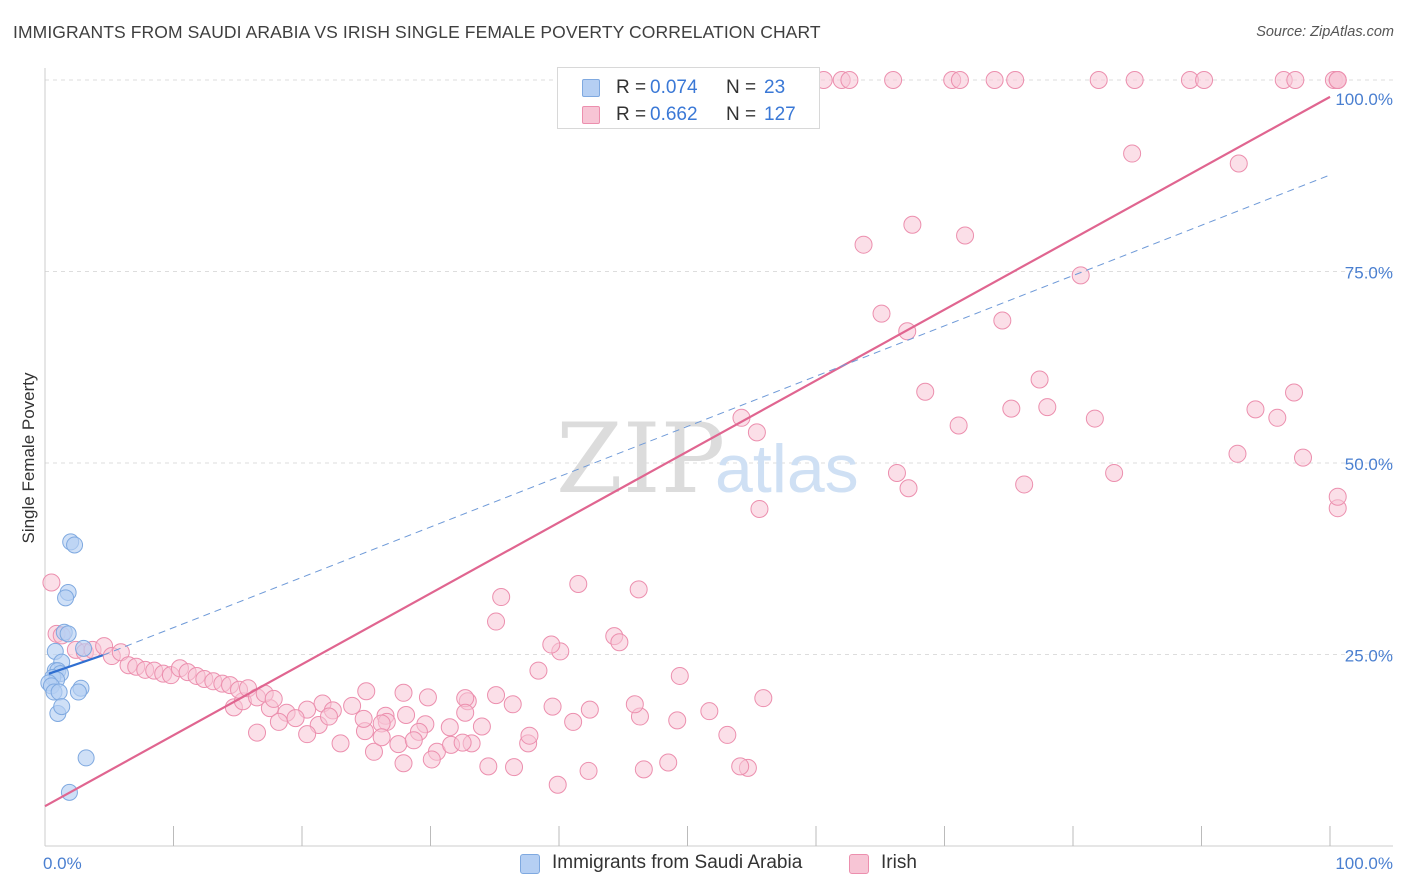 This screenshot has height=892, width=1406. What do you see at coordinates (28, 458) in the screenshot?
I see `y-axis-label: Single Female Poverty` at bounding box center [28, 458].